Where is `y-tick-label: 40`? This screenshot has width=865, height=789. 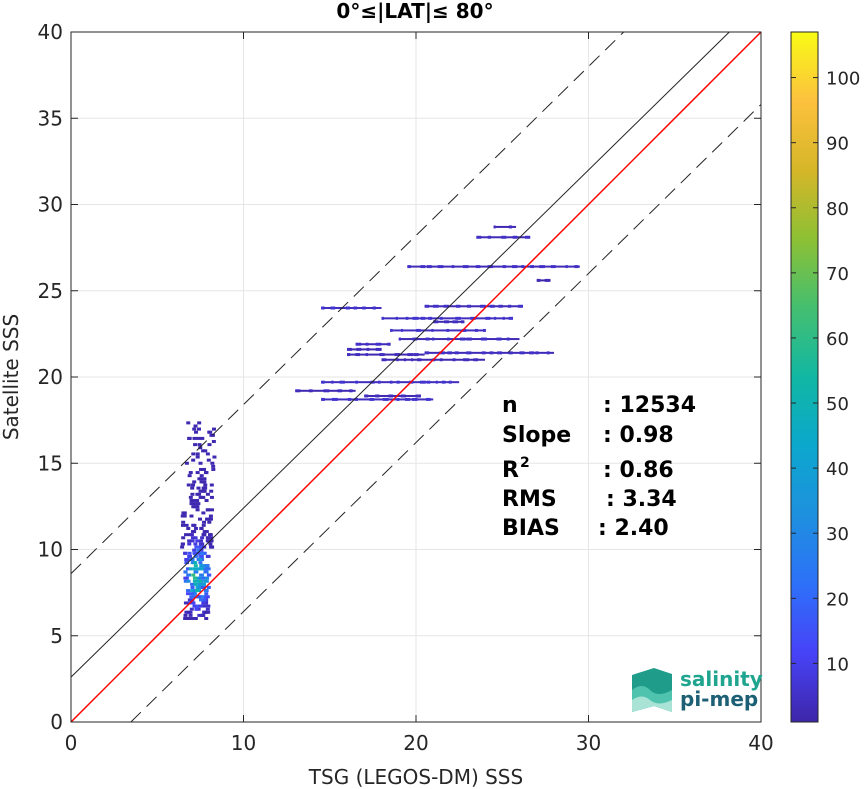 y-tick-label: 40 is located at coordinates (50, 32).